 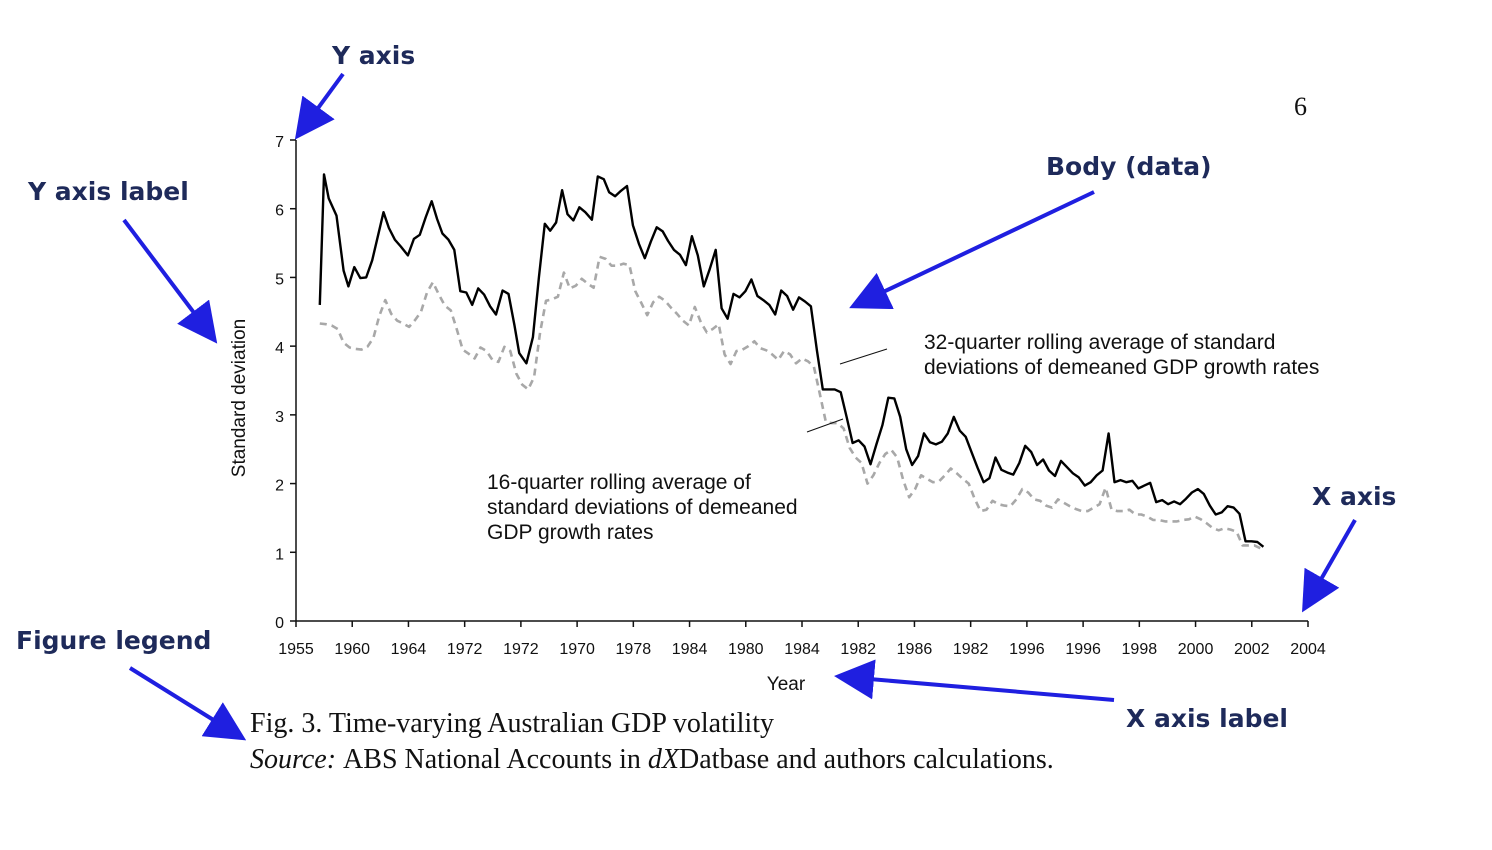 What do you see at coordinates (279, 486) in the screenshot?
I see `y-tick-label: 2` at bounding box center [279, 486].